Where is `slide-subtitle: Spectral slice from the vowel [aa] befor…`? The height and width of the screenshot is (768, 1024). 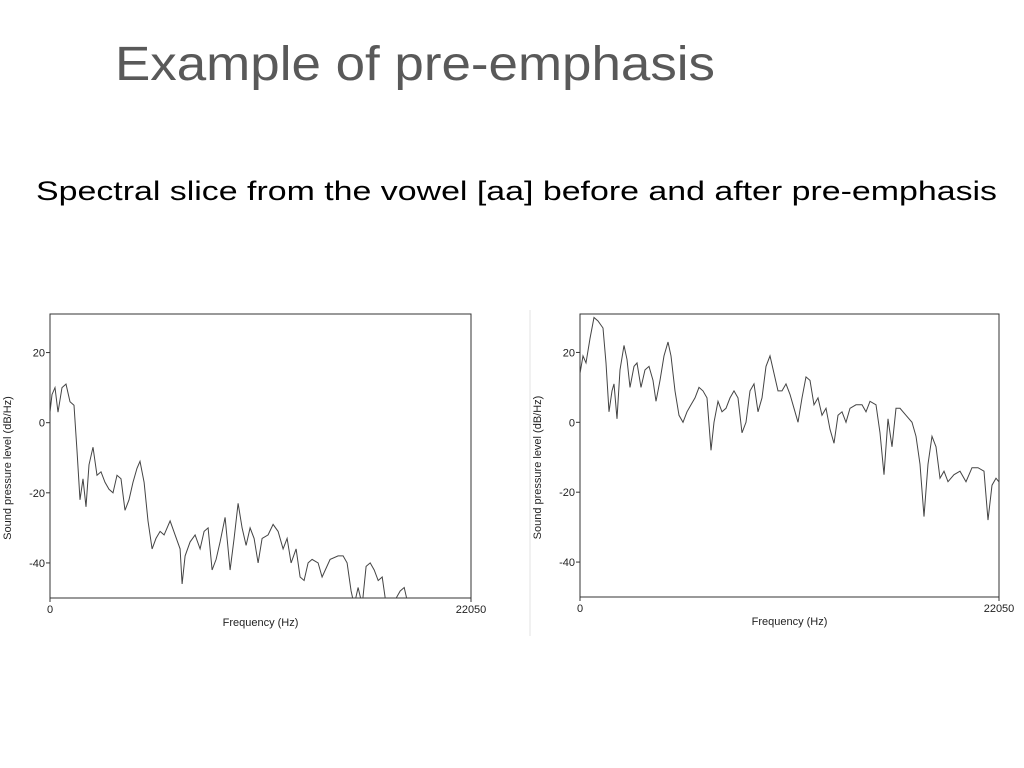
slide-subtitle: Spectral slice from the vowel [aa] befor… is located at coordinates (516, 191).